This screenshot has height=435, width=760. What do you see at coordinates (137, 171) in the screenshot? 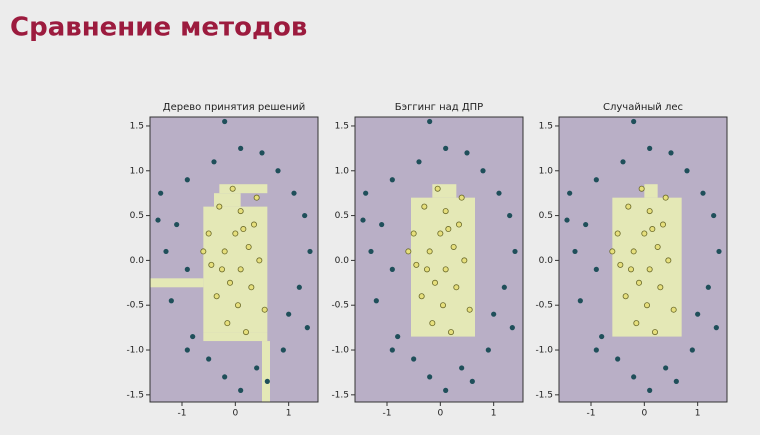
I see `y-tick-label: 1.0` at bounding box center [137, 171].